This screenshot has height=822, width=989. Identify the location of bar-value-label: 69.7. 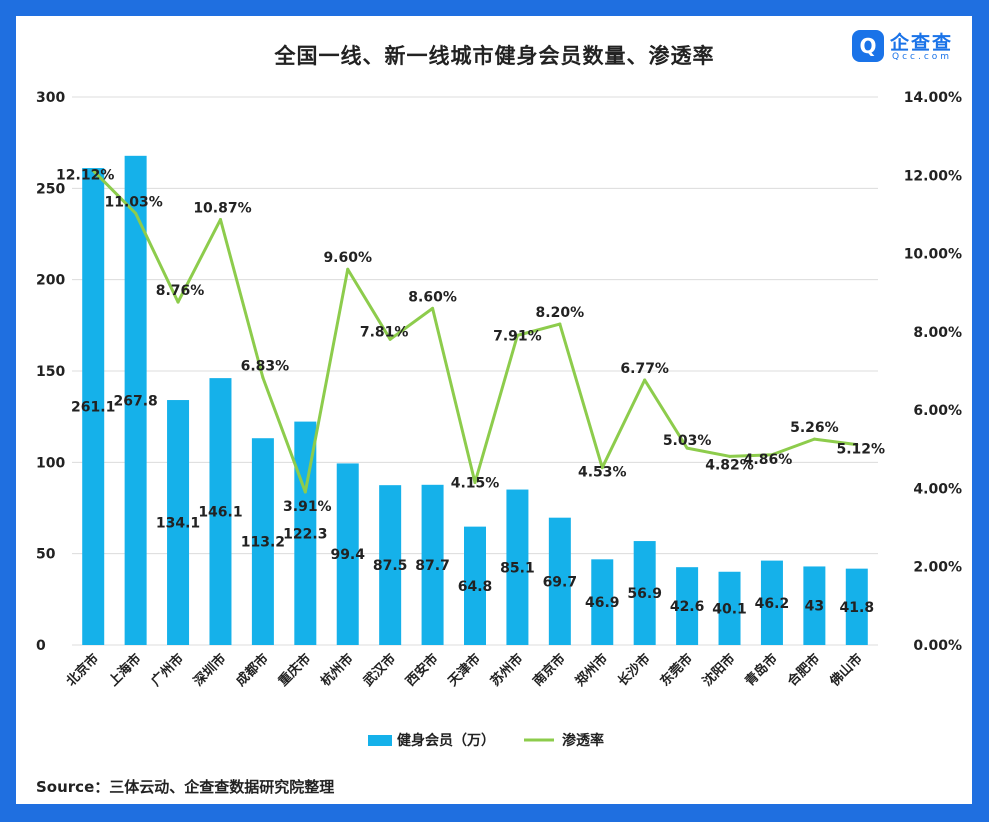
(560, 582).